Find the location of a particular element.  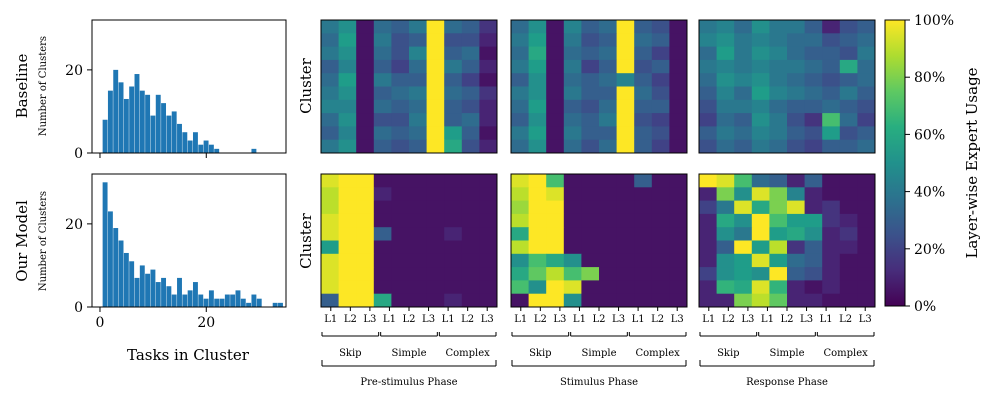

layer-label: L2 is located at coordinates (540, 319).